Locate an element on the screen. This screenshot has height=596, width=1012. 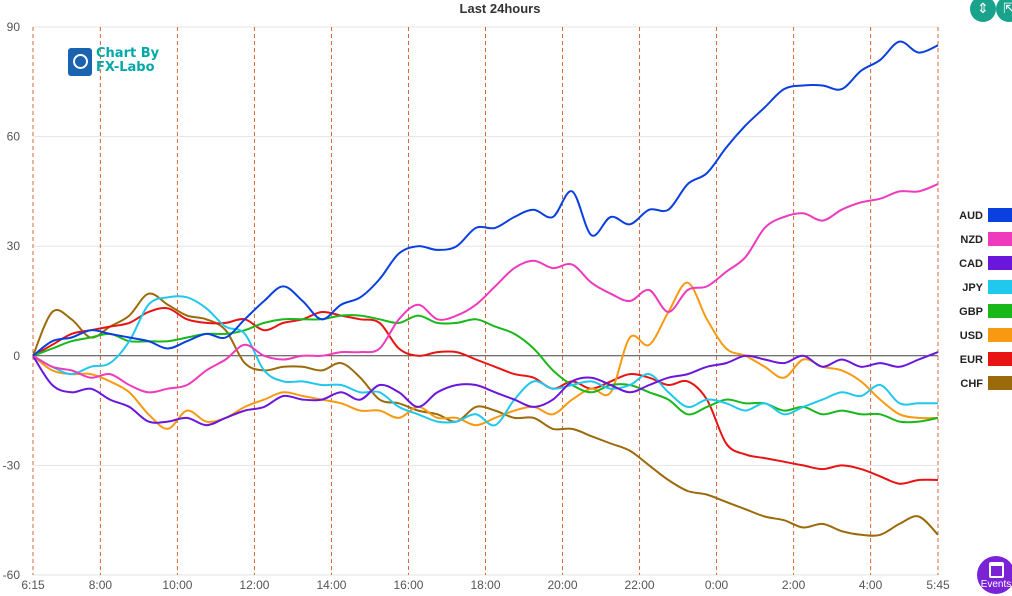
legend-swatch-cad is located at coordinates (1000, 263).